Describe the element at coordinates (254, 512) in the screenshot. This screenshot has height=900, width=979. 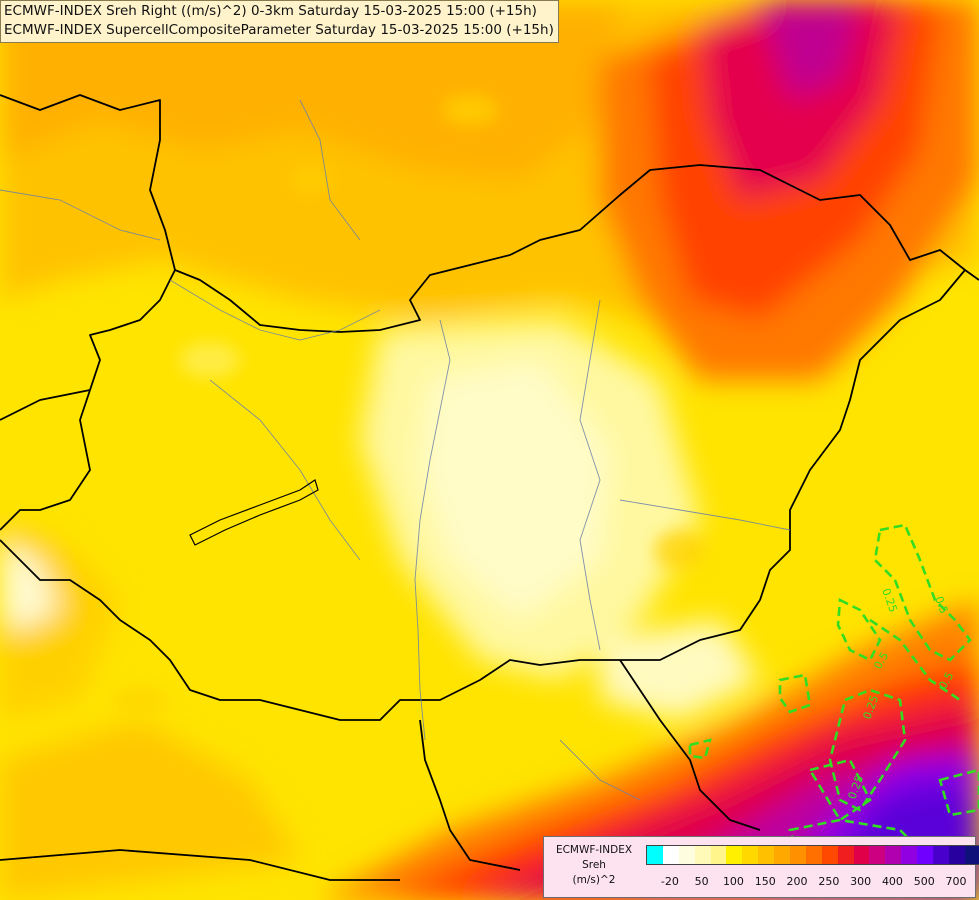
I see `lake-outline` at that location.